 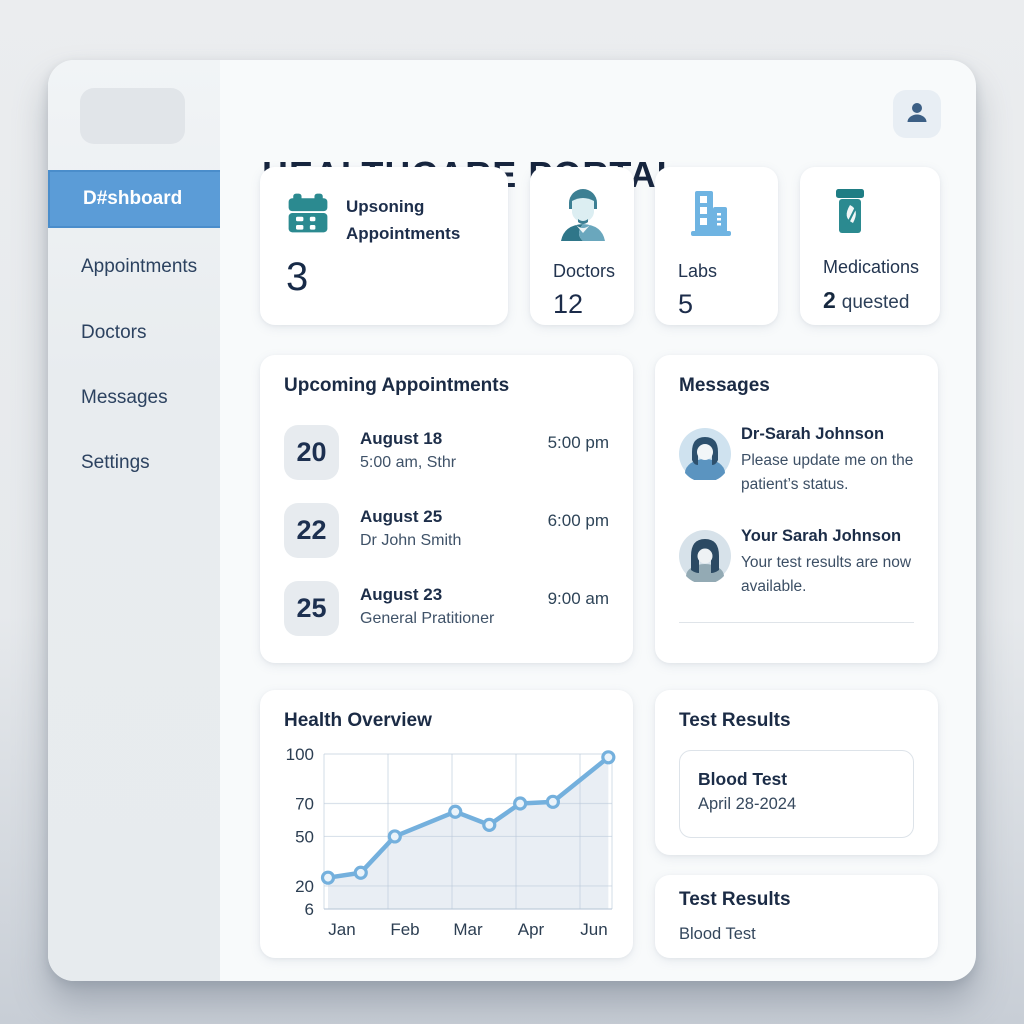 I want to click on appointment-row: 20 August 18 5:00 am, Sthr 5:00 pm, so click(x=446, y=454).